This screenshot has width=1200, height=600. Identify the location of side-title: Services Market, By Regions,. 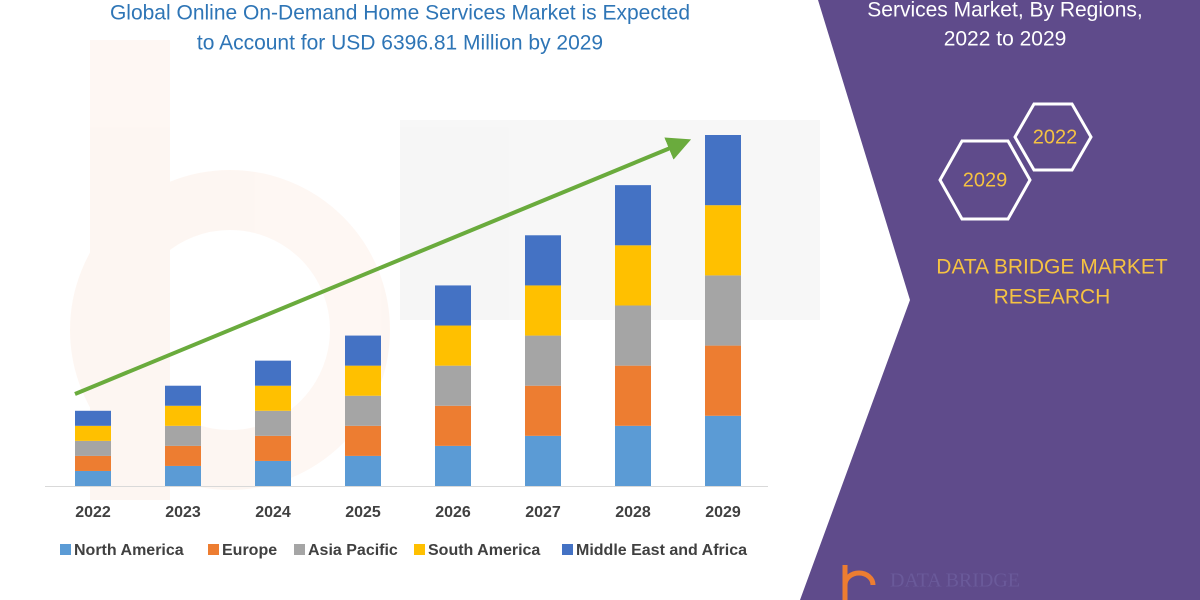
(1004, 11).